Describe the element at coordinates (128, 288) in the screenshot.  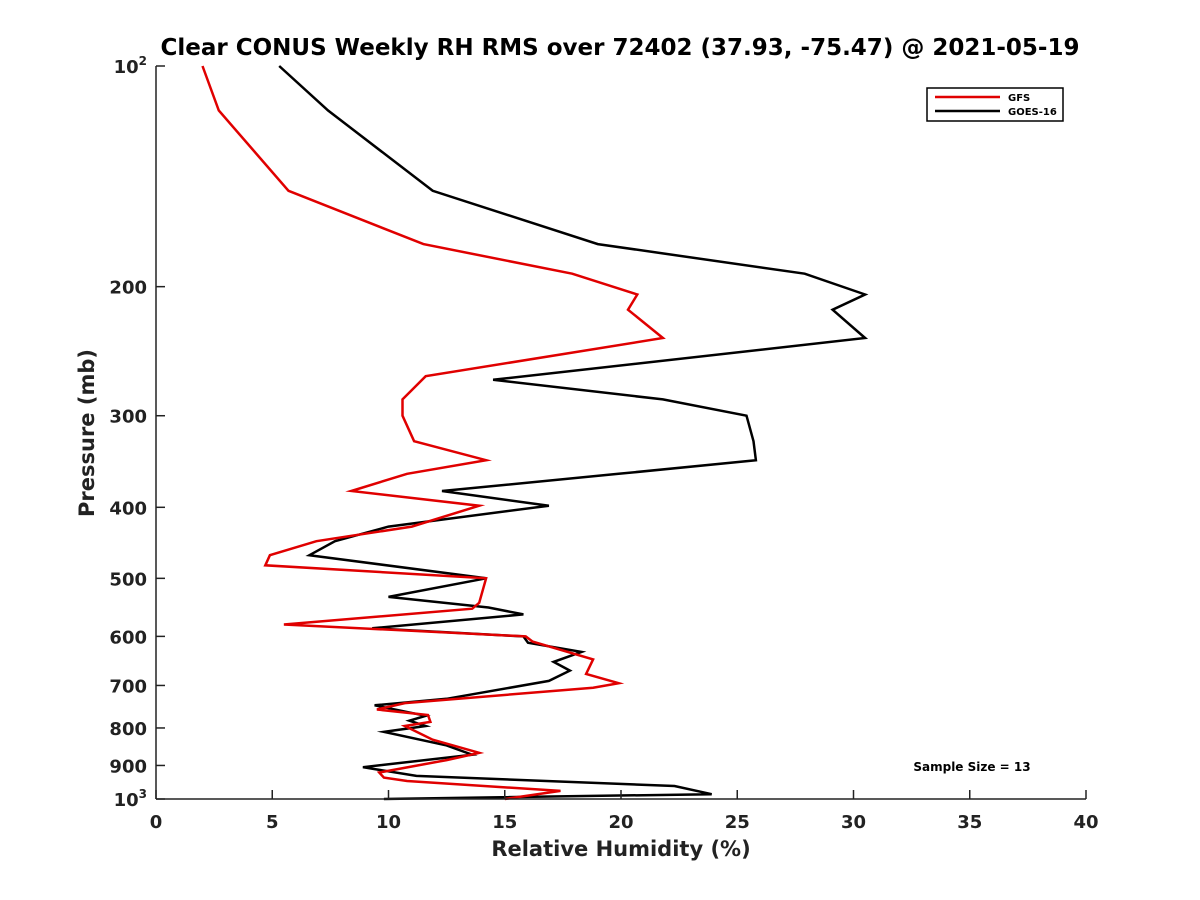
I see `y-tick-label: 200` at that location.